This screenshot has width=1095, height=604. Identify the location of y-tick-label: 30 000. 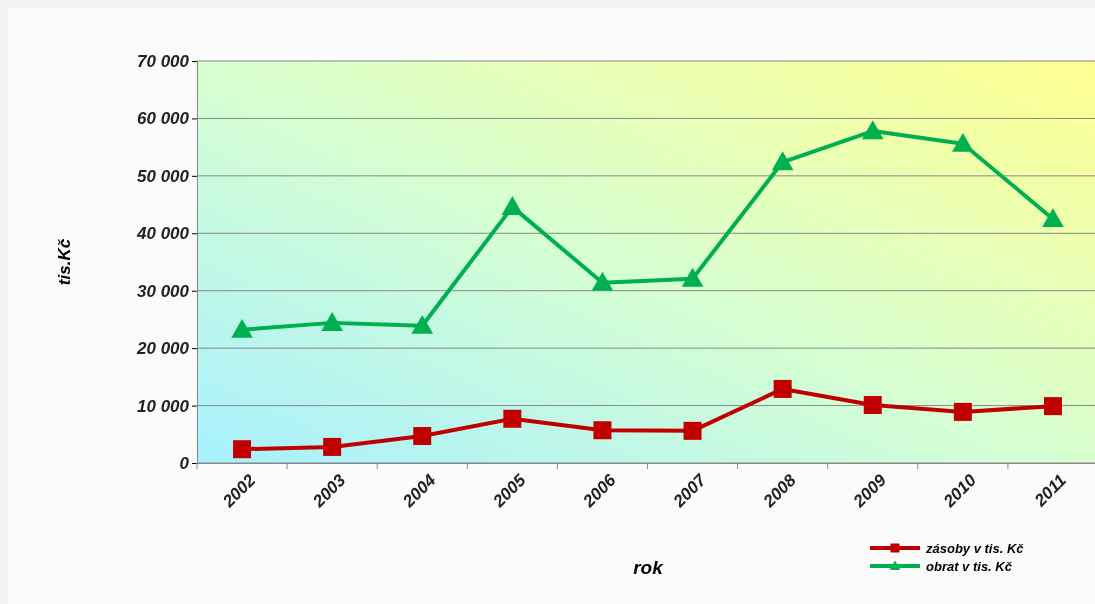
(163, 291).